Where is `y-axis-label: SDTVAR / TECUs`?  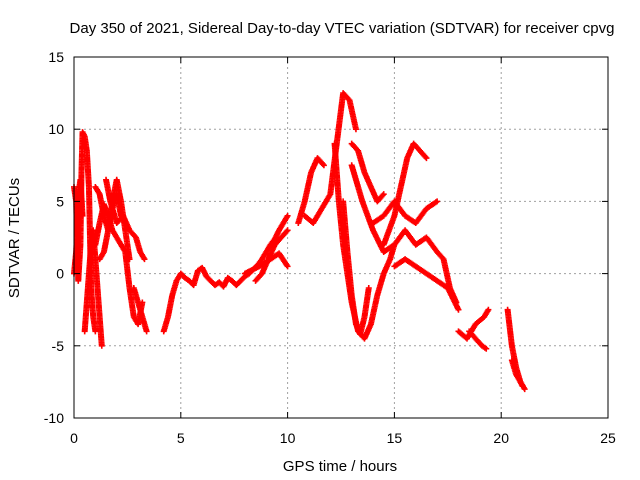
y-axis-label: SDTVAR / TECUs is located at coordinates (14, 238).